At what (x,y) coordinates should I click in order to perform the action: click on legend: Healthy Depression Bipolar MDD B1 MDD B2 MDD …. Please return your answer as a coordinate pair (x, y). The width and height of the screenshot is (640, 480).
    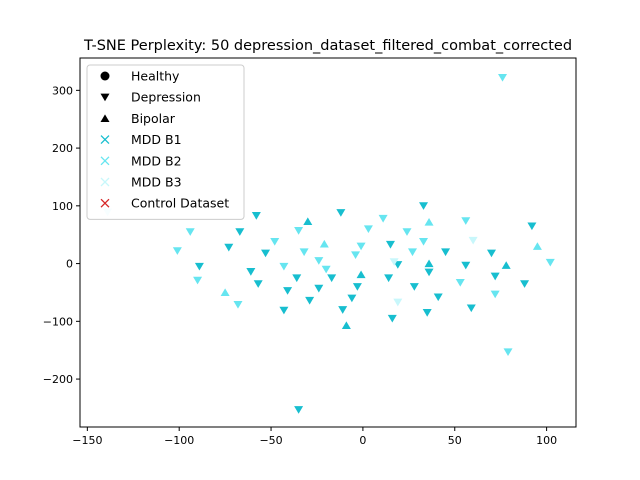
    Looking at the image, I should click on (165, 142).